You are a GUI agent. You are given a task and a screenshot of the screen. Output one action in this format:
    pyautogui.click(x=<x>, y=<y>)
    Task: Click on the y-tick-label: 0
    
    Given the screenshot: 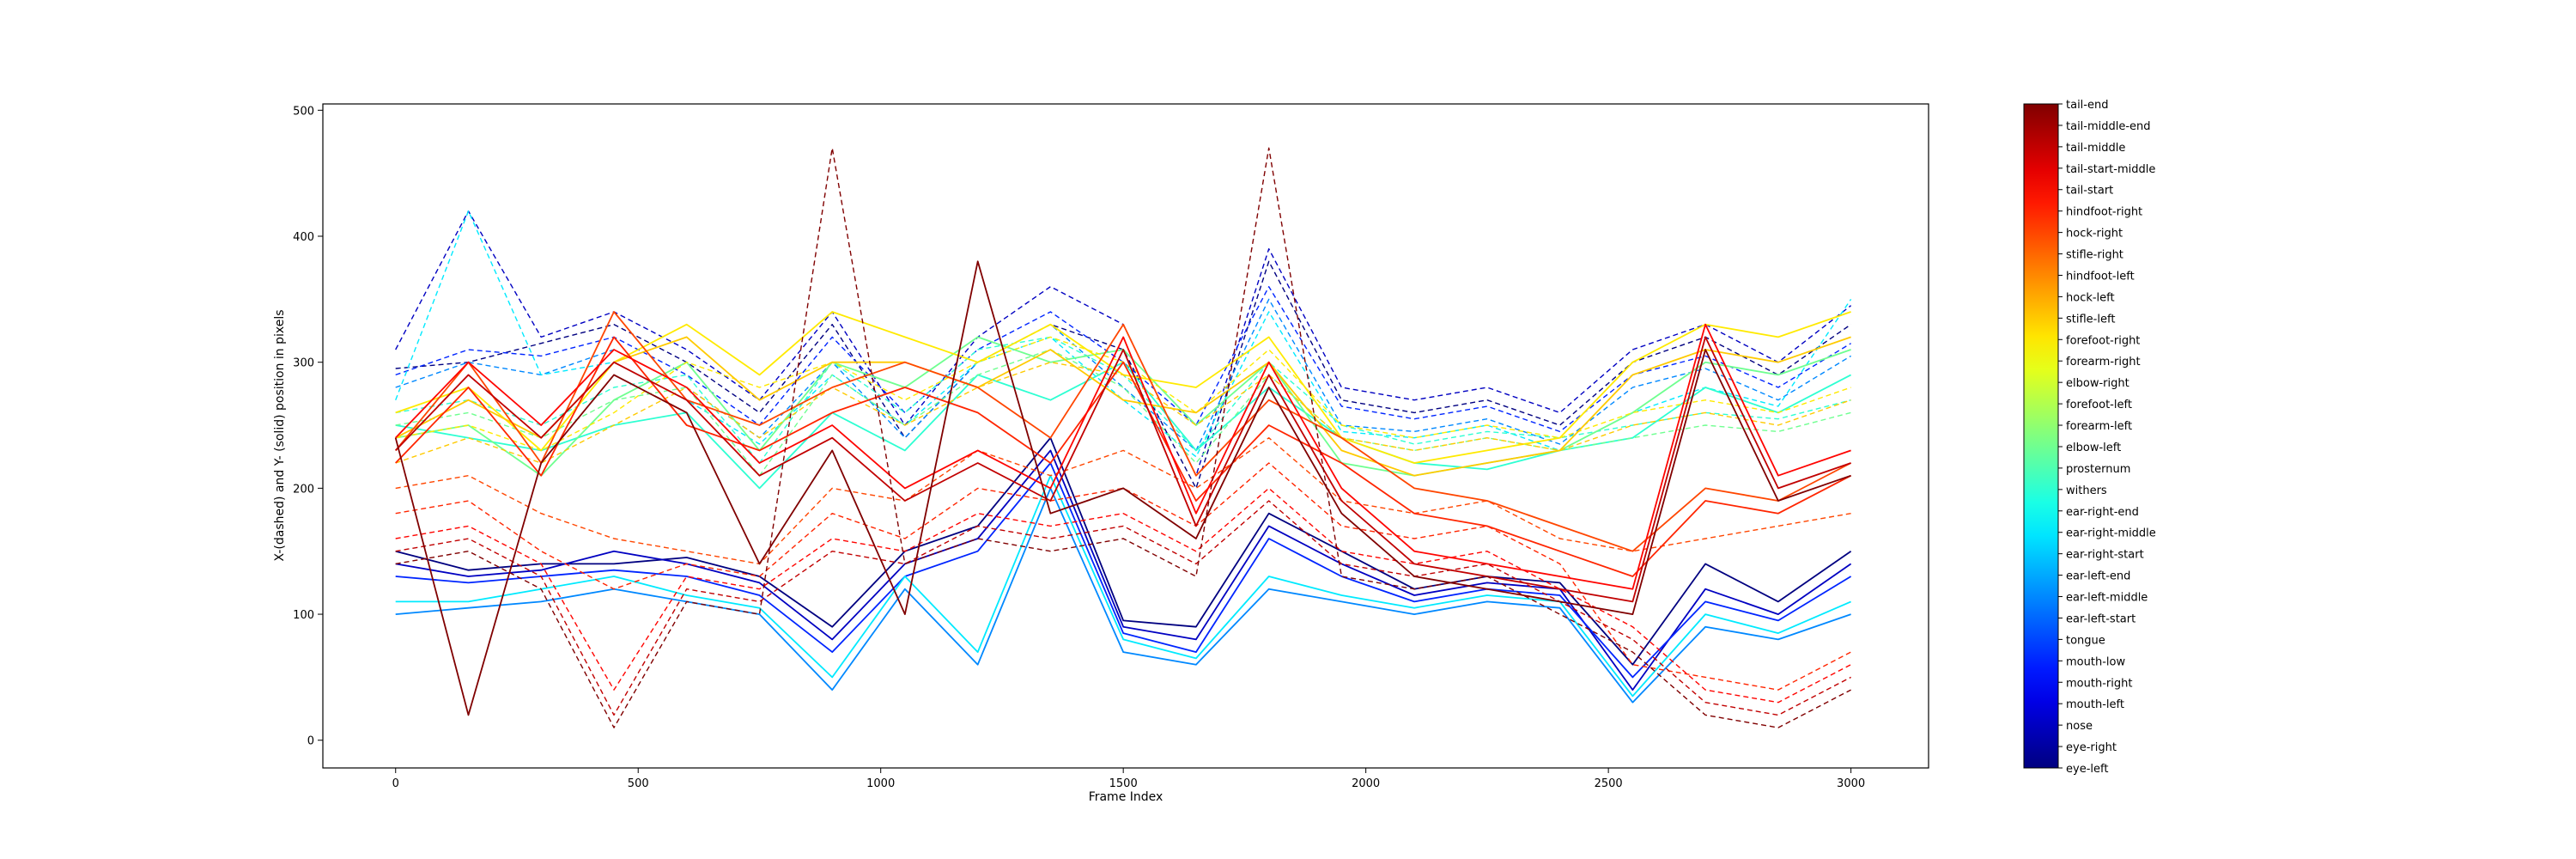 What is the action you would take?
    pyautogui.click(x=311, y=742)
    